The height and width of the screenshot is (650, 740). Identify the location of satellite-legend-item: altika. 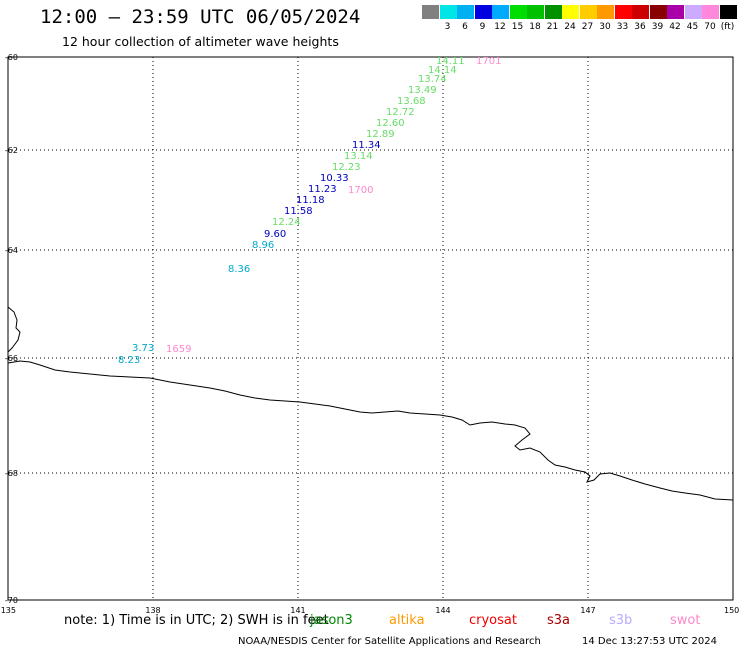
(407, 620).